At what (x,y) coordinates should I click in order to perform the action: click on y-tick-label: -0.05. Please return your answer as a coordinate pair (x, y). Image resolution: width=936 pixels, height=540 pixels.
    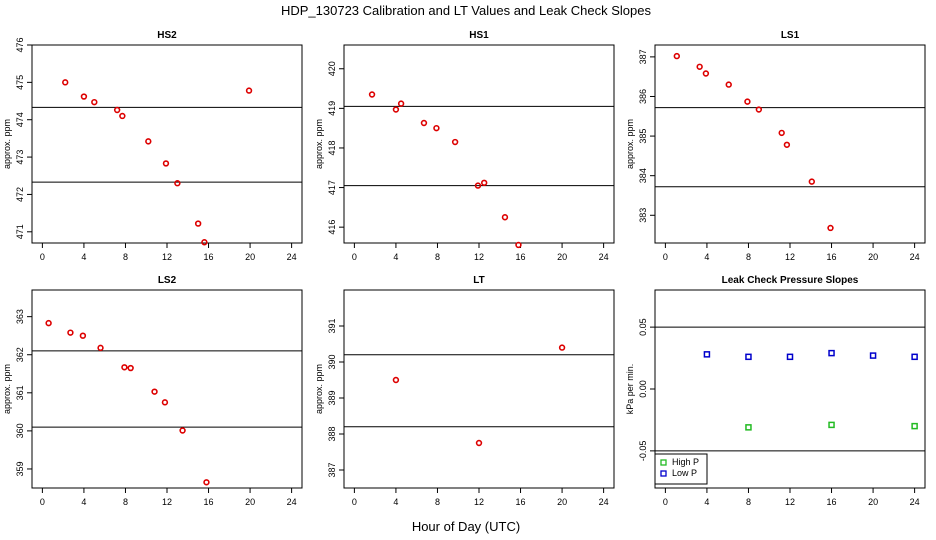
    Looking at the image, I should click on (643, 451).